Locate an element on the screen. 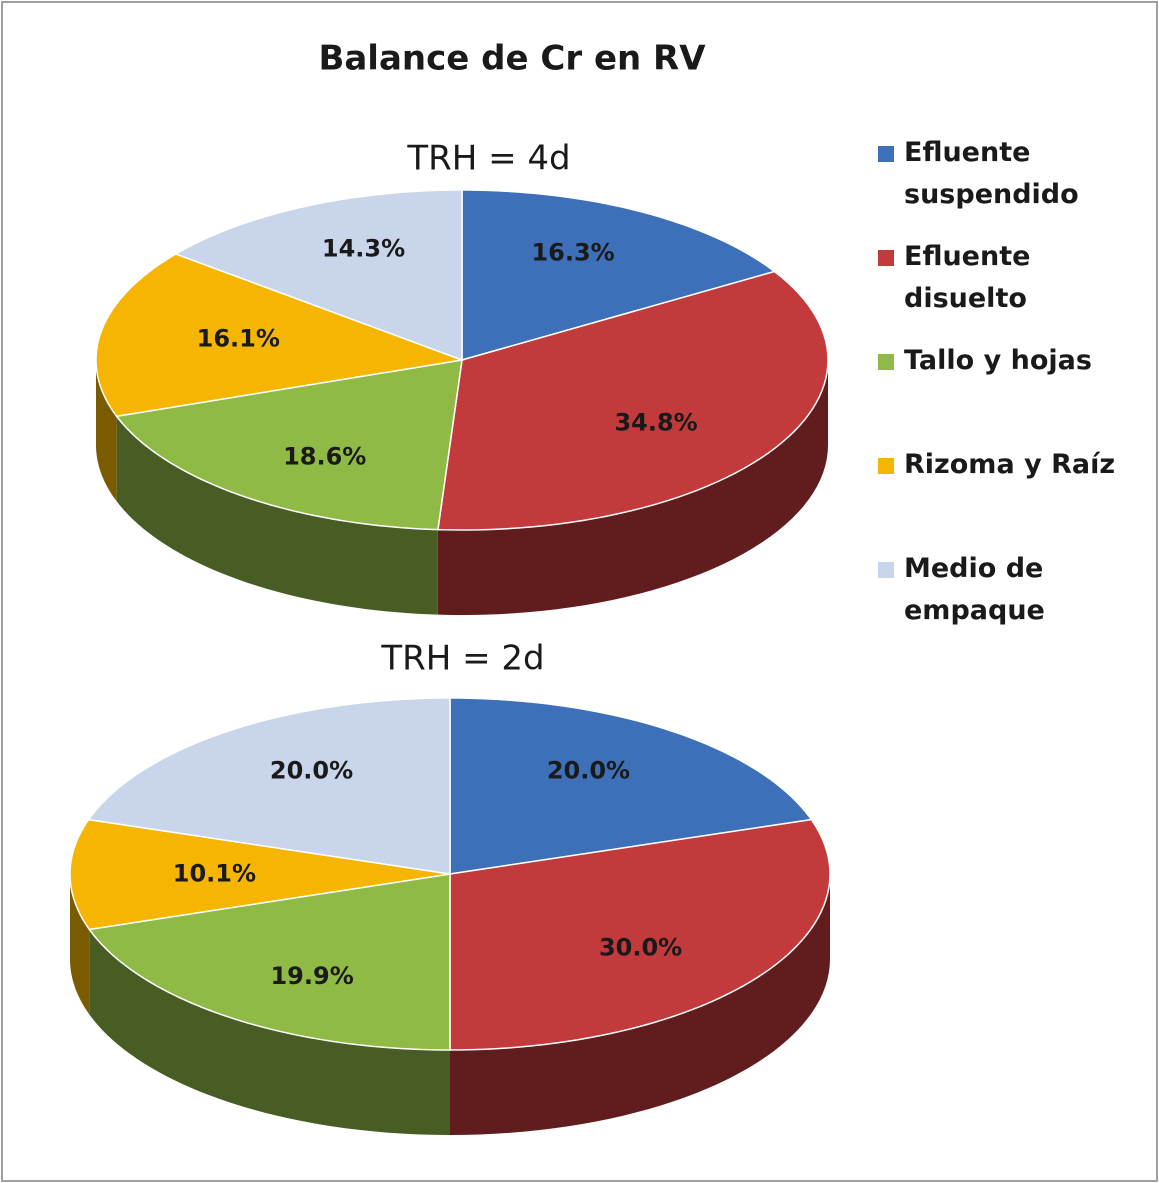 This screenshot has height=1183, width=1159. data-label: 16.1% is located at coordinates (238, 339).